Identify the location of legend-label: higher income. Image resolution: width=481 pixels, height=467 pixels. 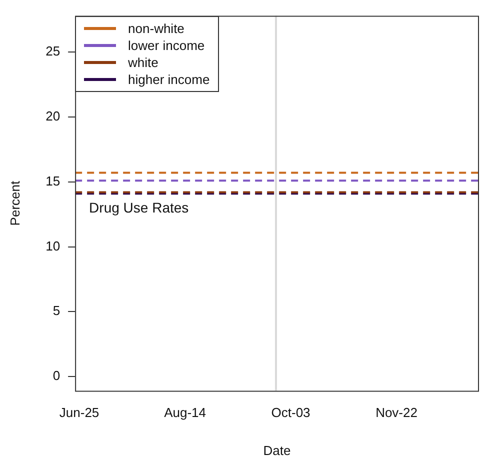
(169, 79).